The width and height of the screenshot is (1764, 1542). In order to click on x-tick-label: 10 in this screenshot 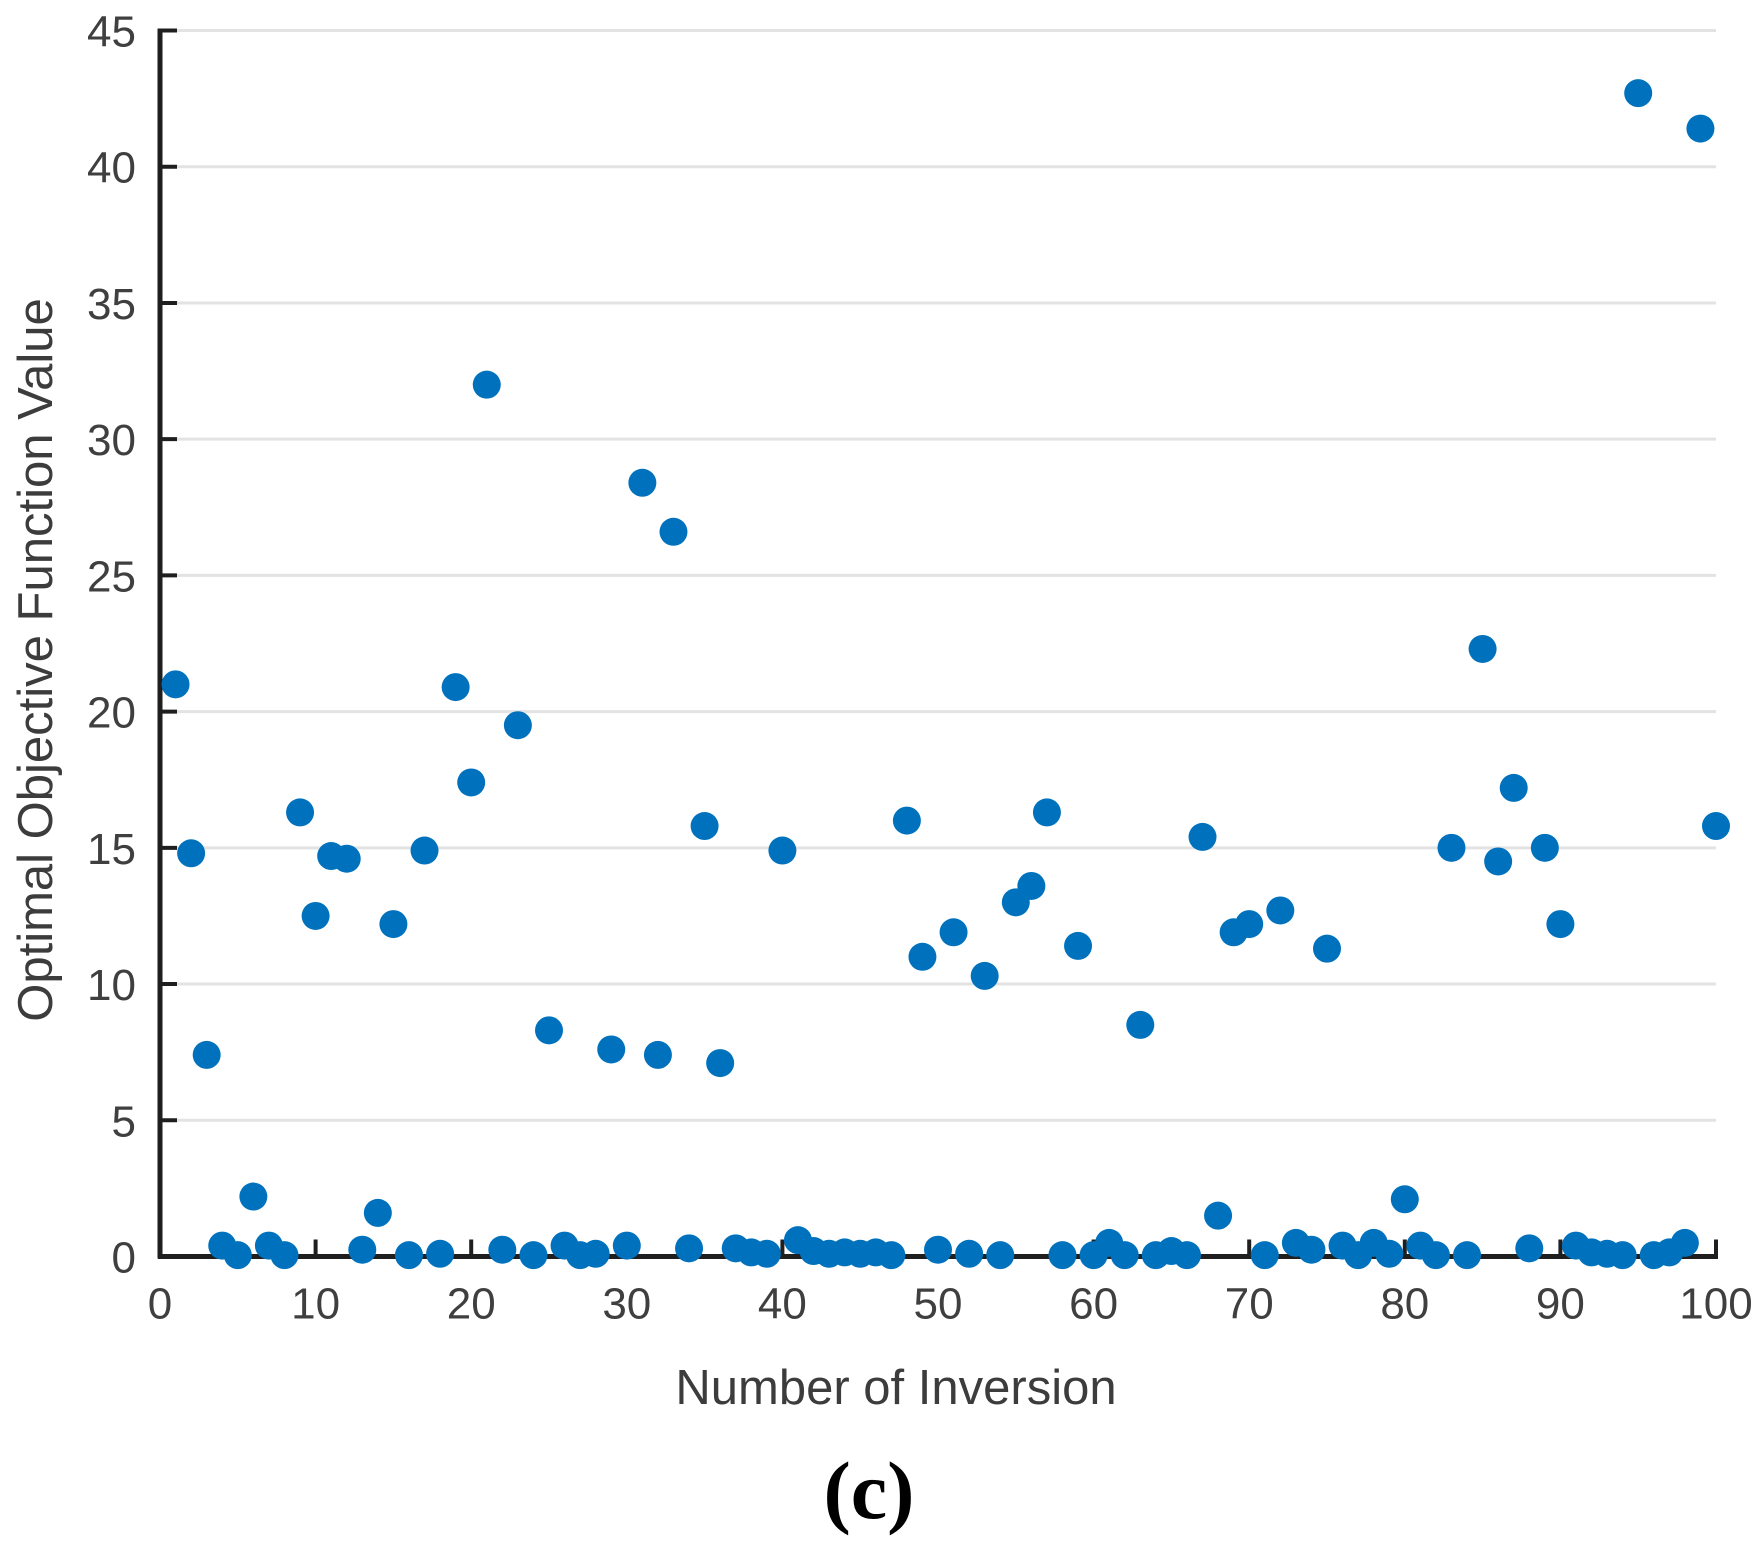, I will do `click(315, 1304)`.